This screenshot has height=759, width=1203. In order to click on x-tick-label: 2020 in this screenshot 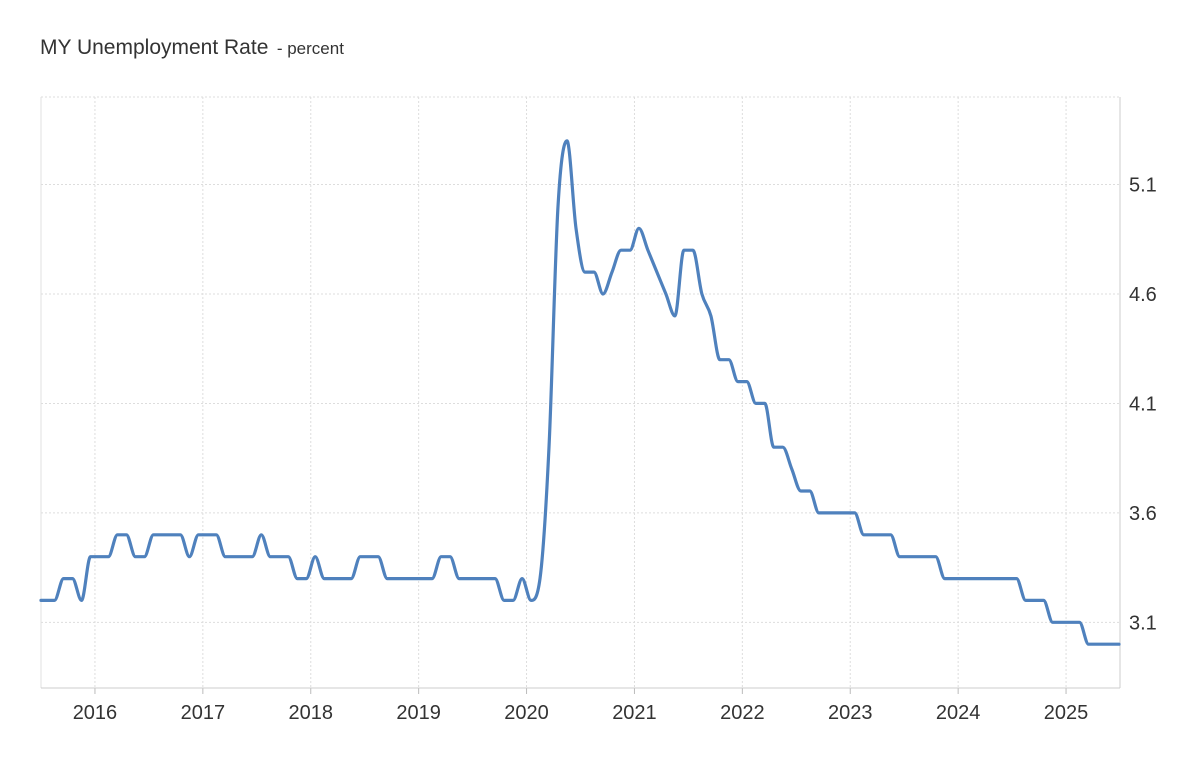, I will do `click(526, 713)`.